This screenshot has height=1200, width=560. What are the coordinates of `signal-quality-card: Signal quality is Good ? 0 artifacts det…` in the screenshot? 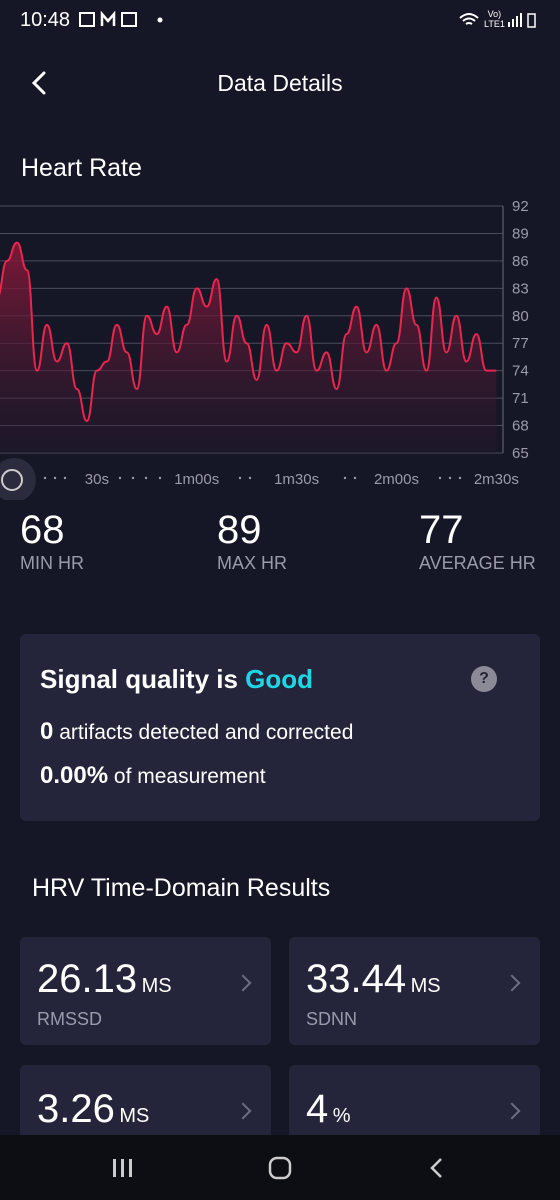 It's located at (280, 727).